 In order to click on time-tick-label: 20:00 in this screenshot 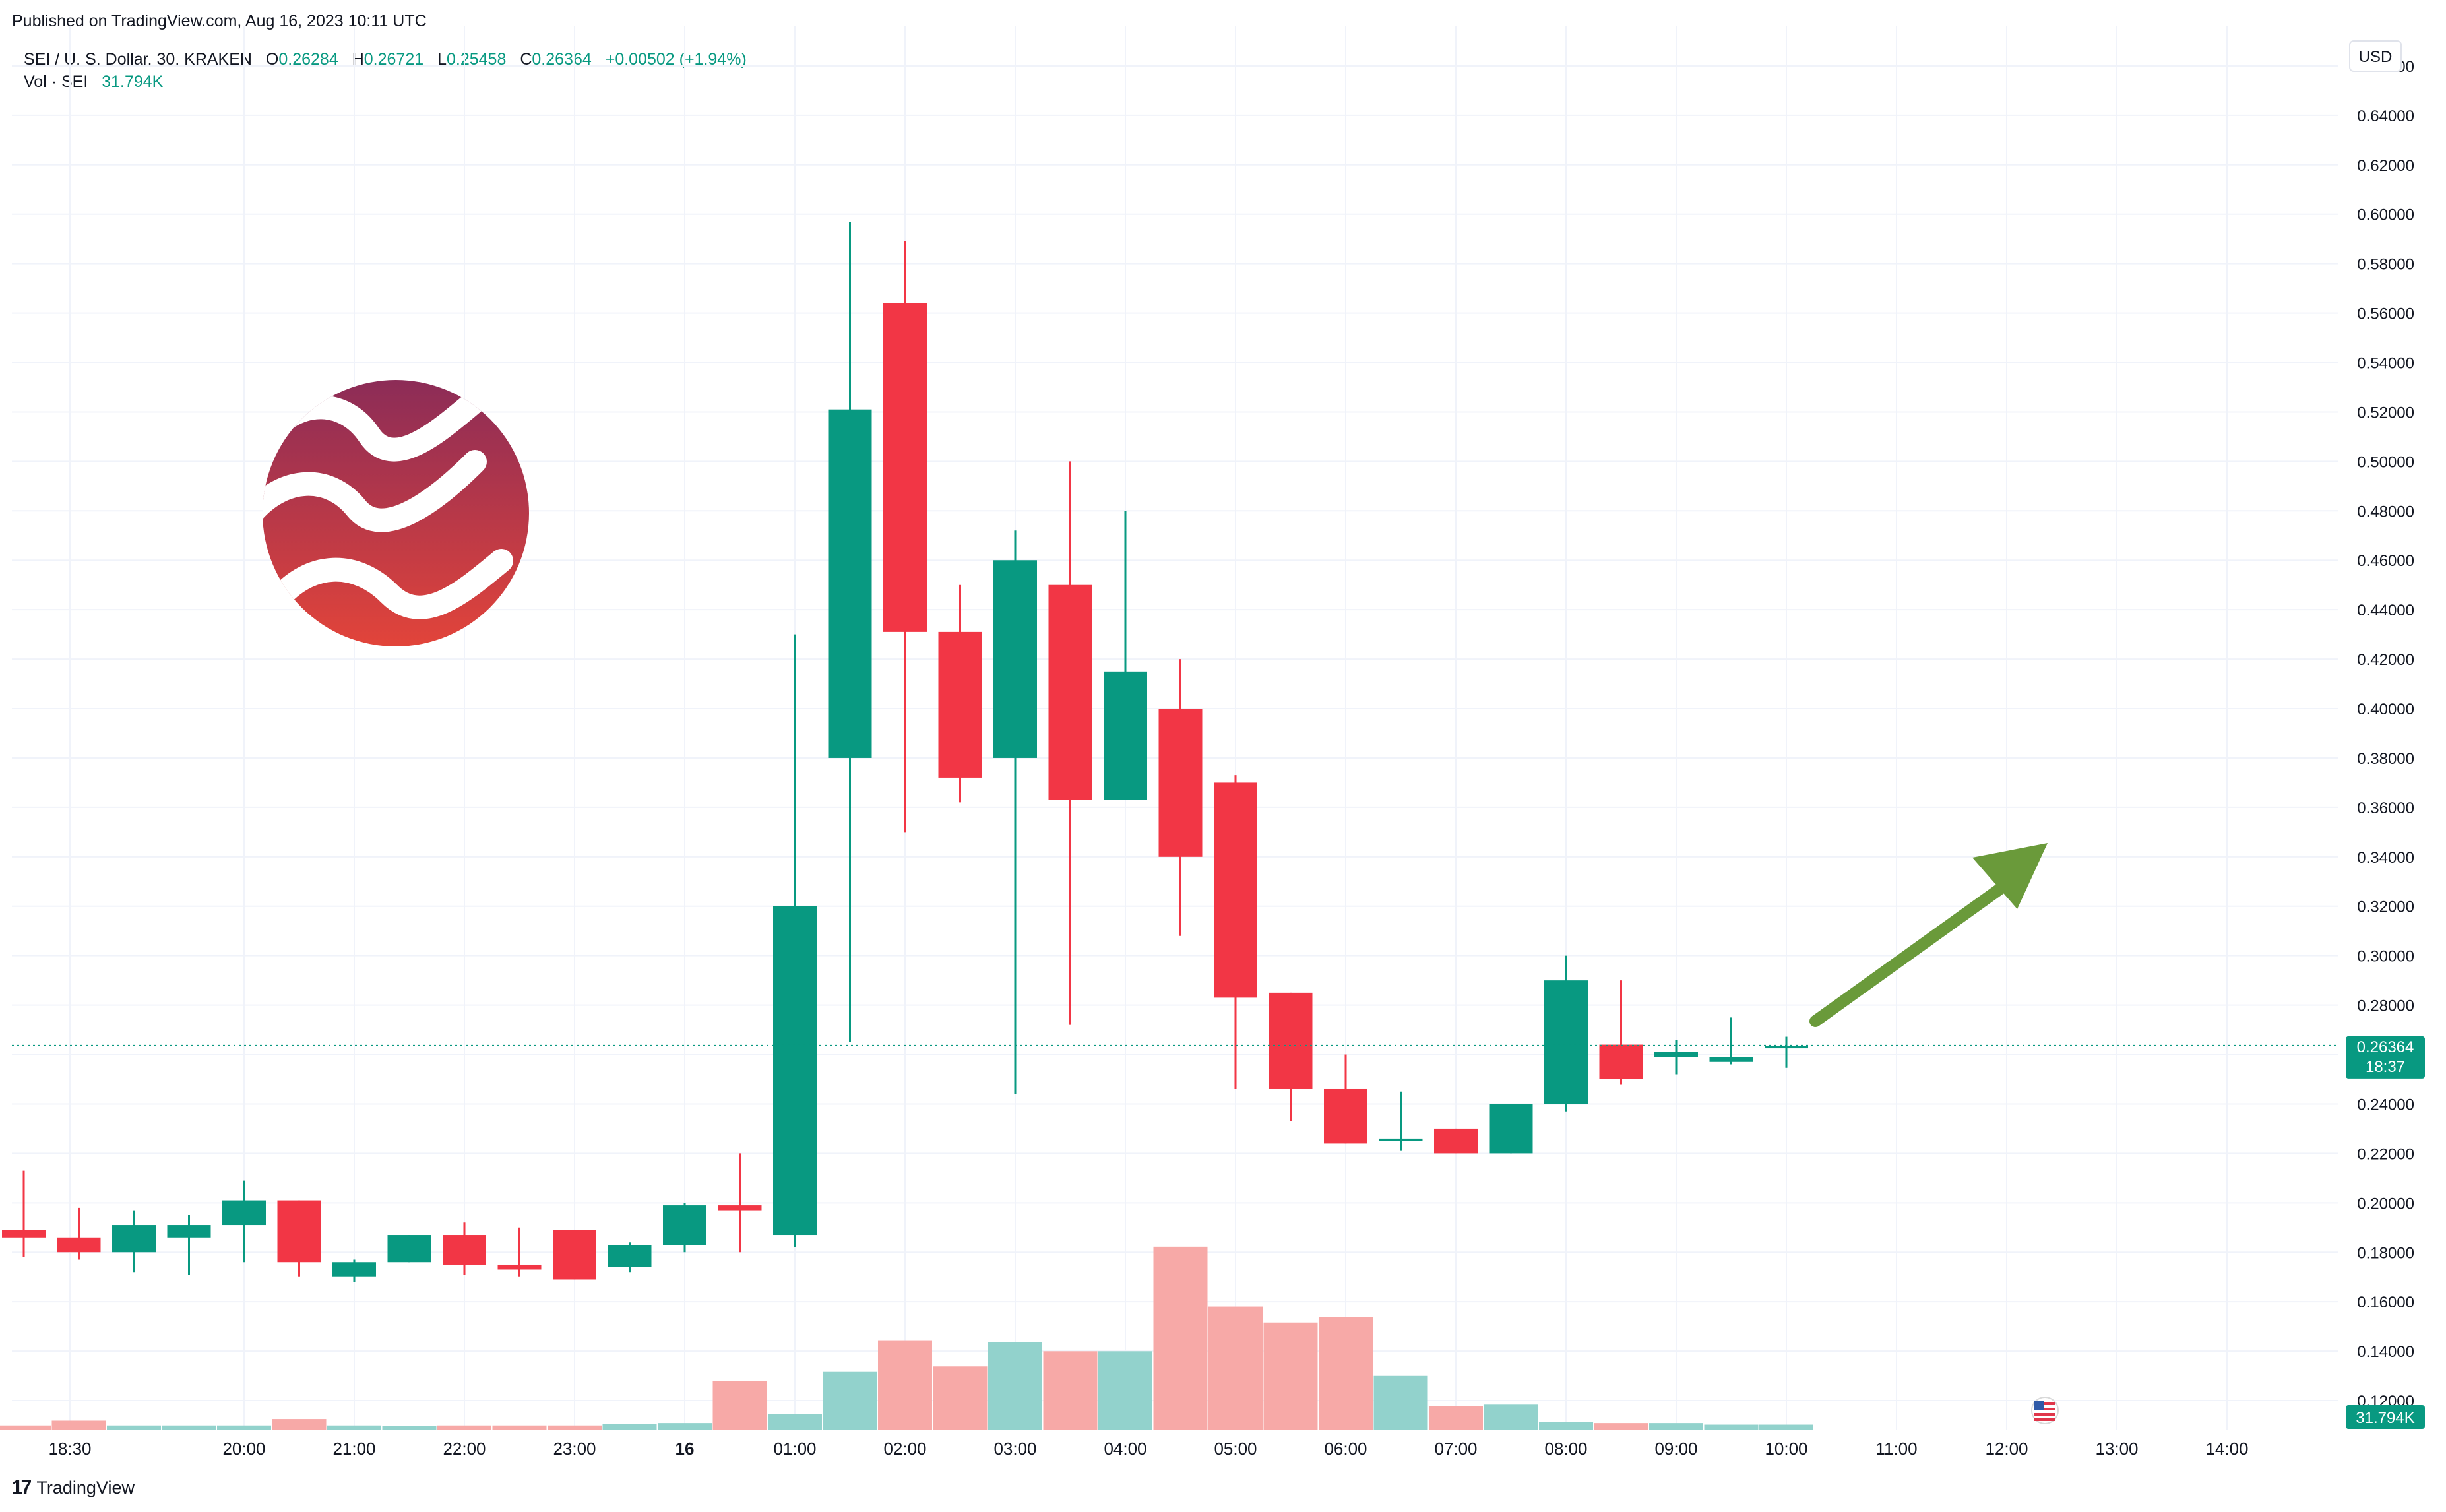, I will do `click(243, 1449)`.